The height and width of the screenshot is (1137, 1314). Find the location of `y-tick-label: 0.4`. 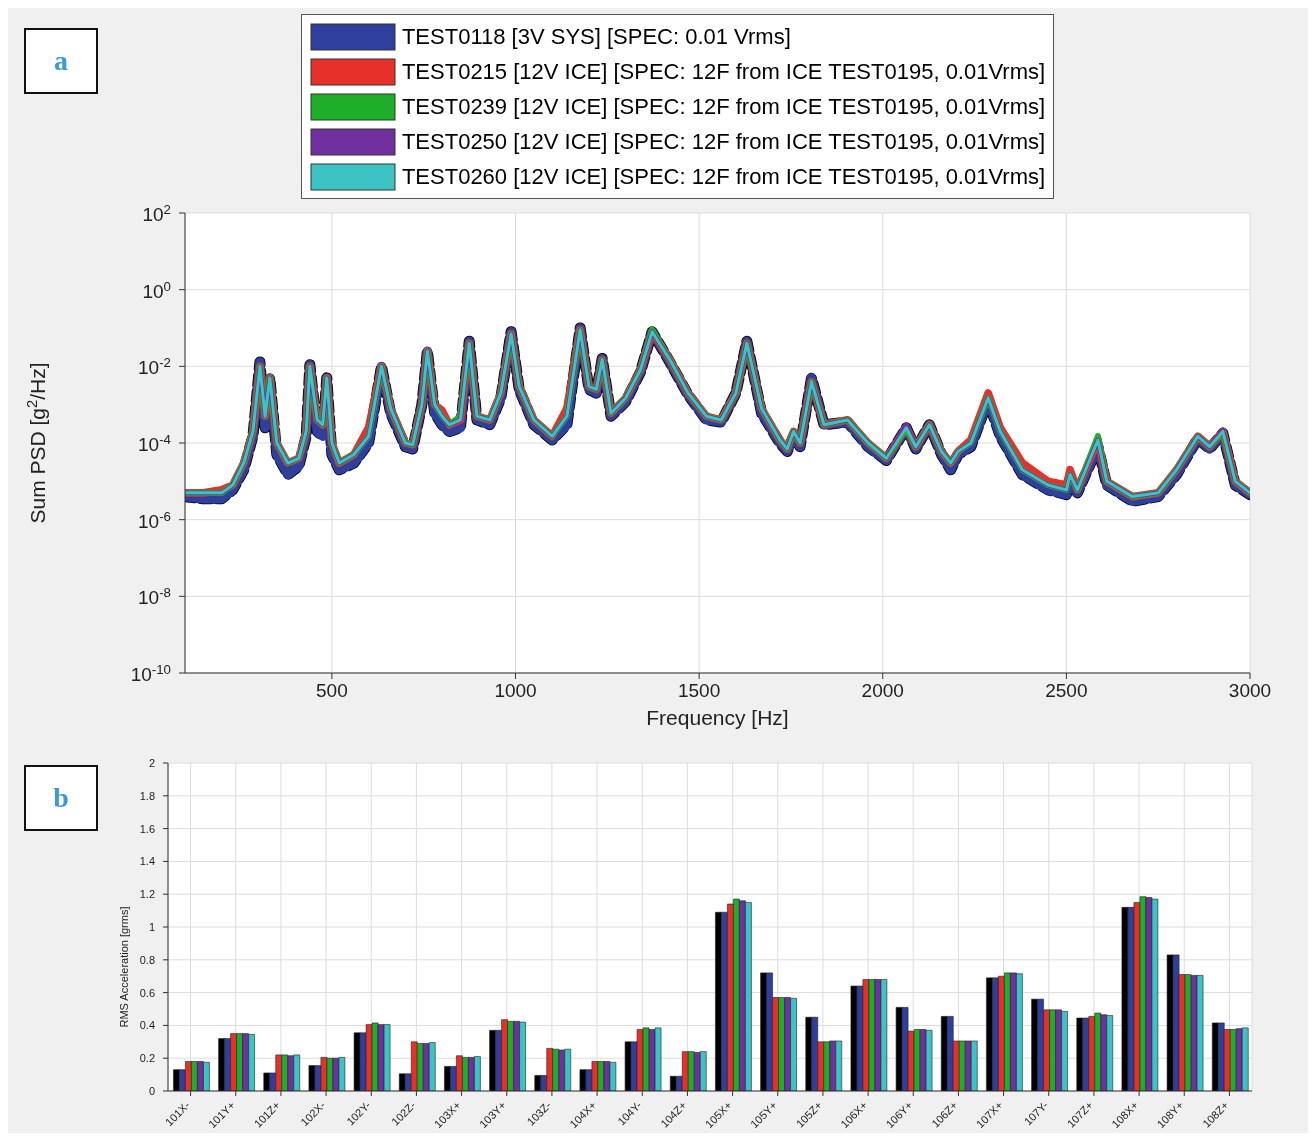

y-tick-label: 0.4 is located at coordinates (147, 1025).